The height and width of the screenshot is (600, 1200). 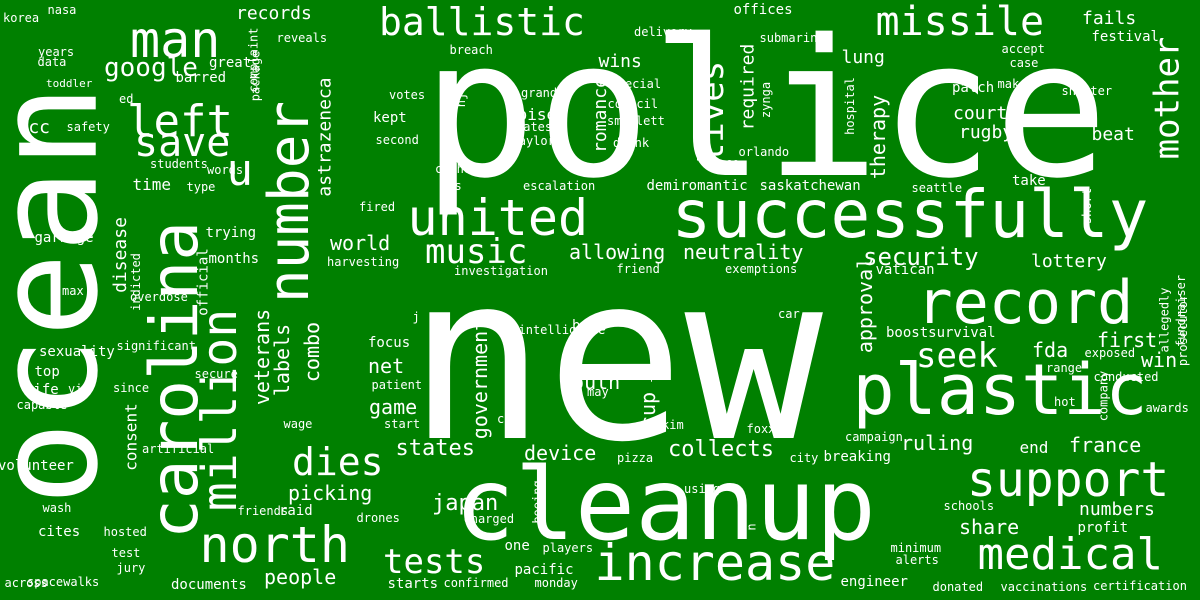 I want to click on cloud-word: boeing, so click(x=537, y=502).